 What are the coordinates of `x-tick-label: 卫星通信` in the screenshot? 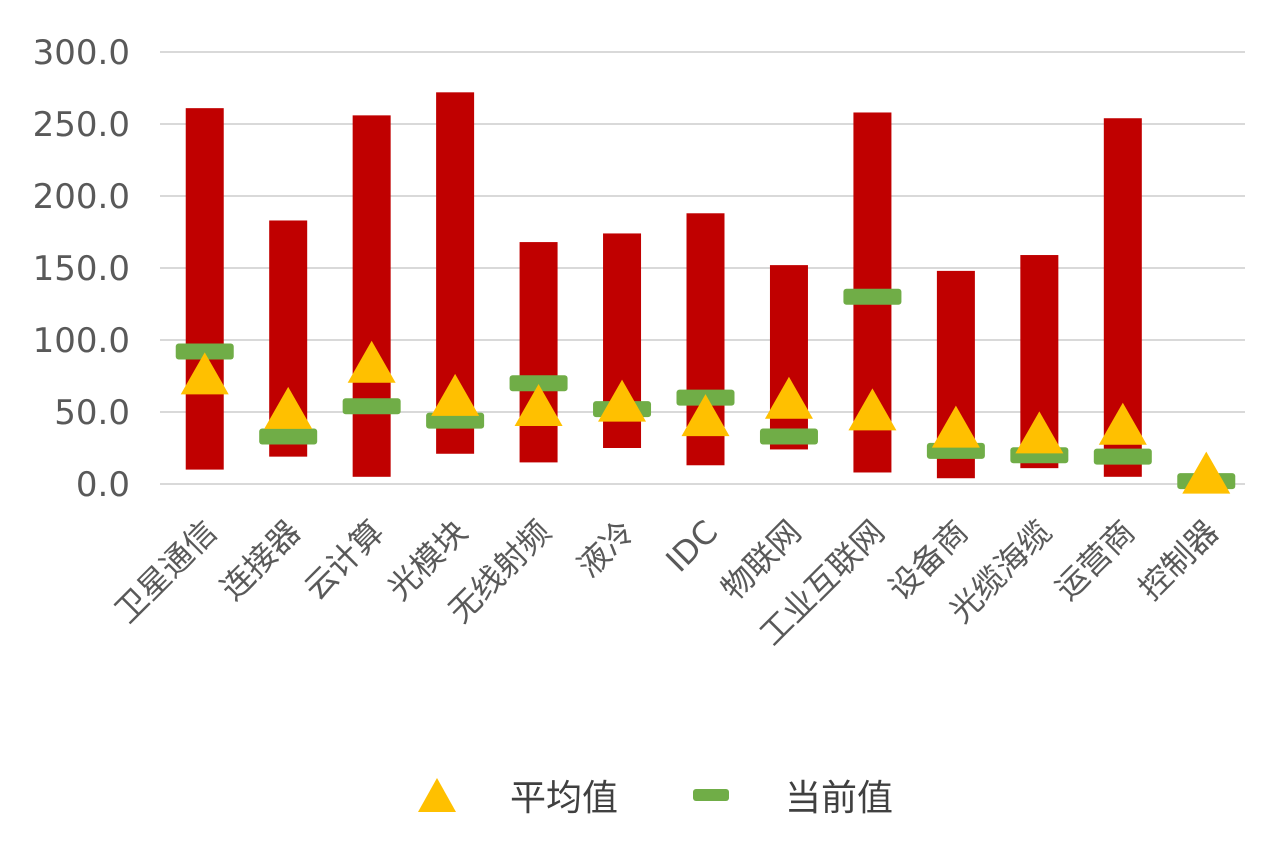 It's located at (165, 571).